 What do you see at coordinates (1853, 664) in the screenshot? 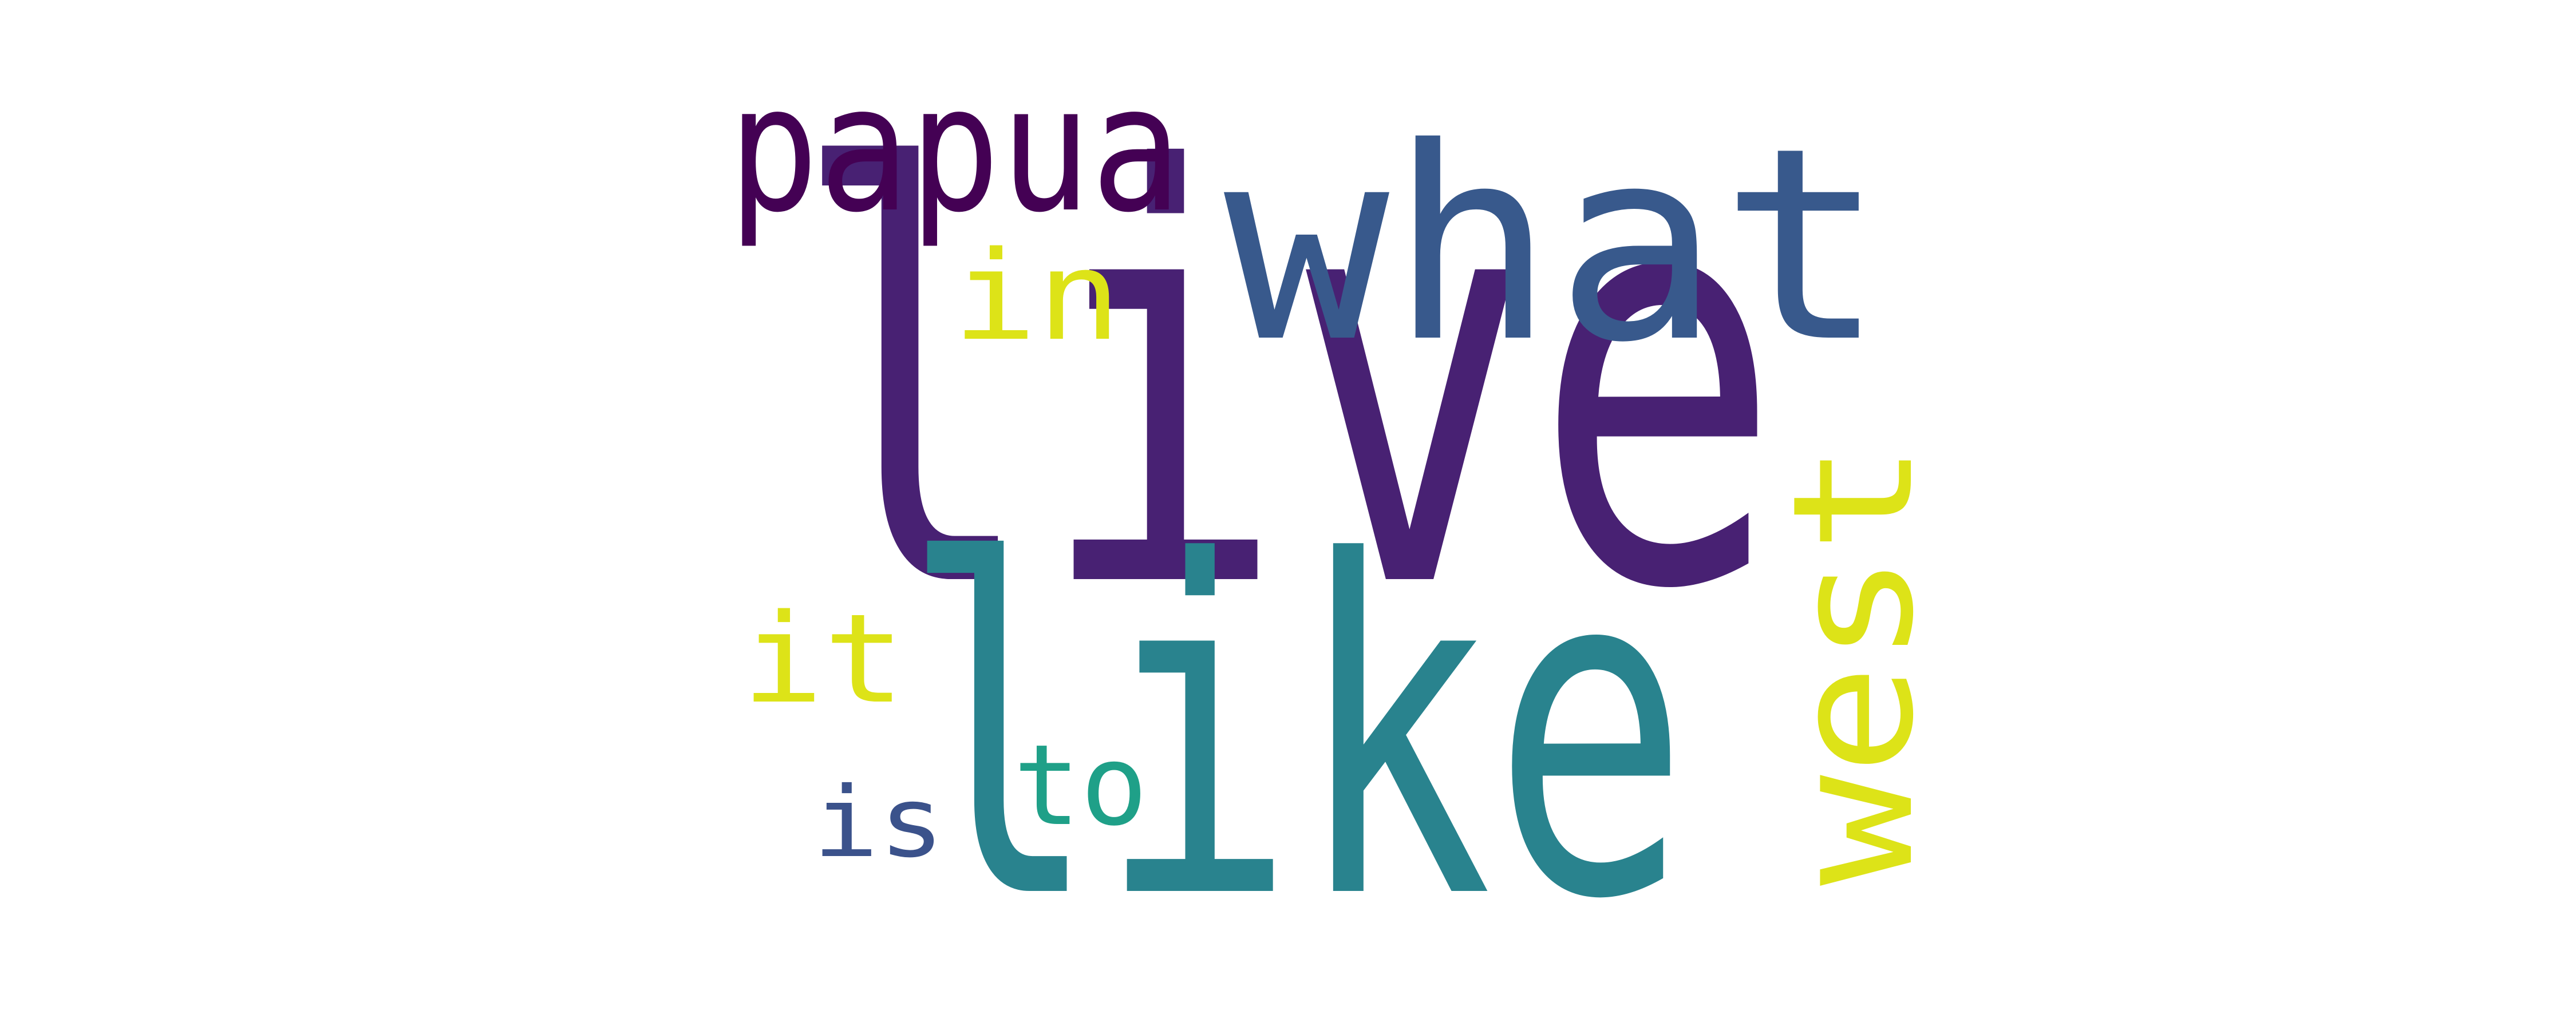
I see `word-west: west` at bounding box center [1853, 664].